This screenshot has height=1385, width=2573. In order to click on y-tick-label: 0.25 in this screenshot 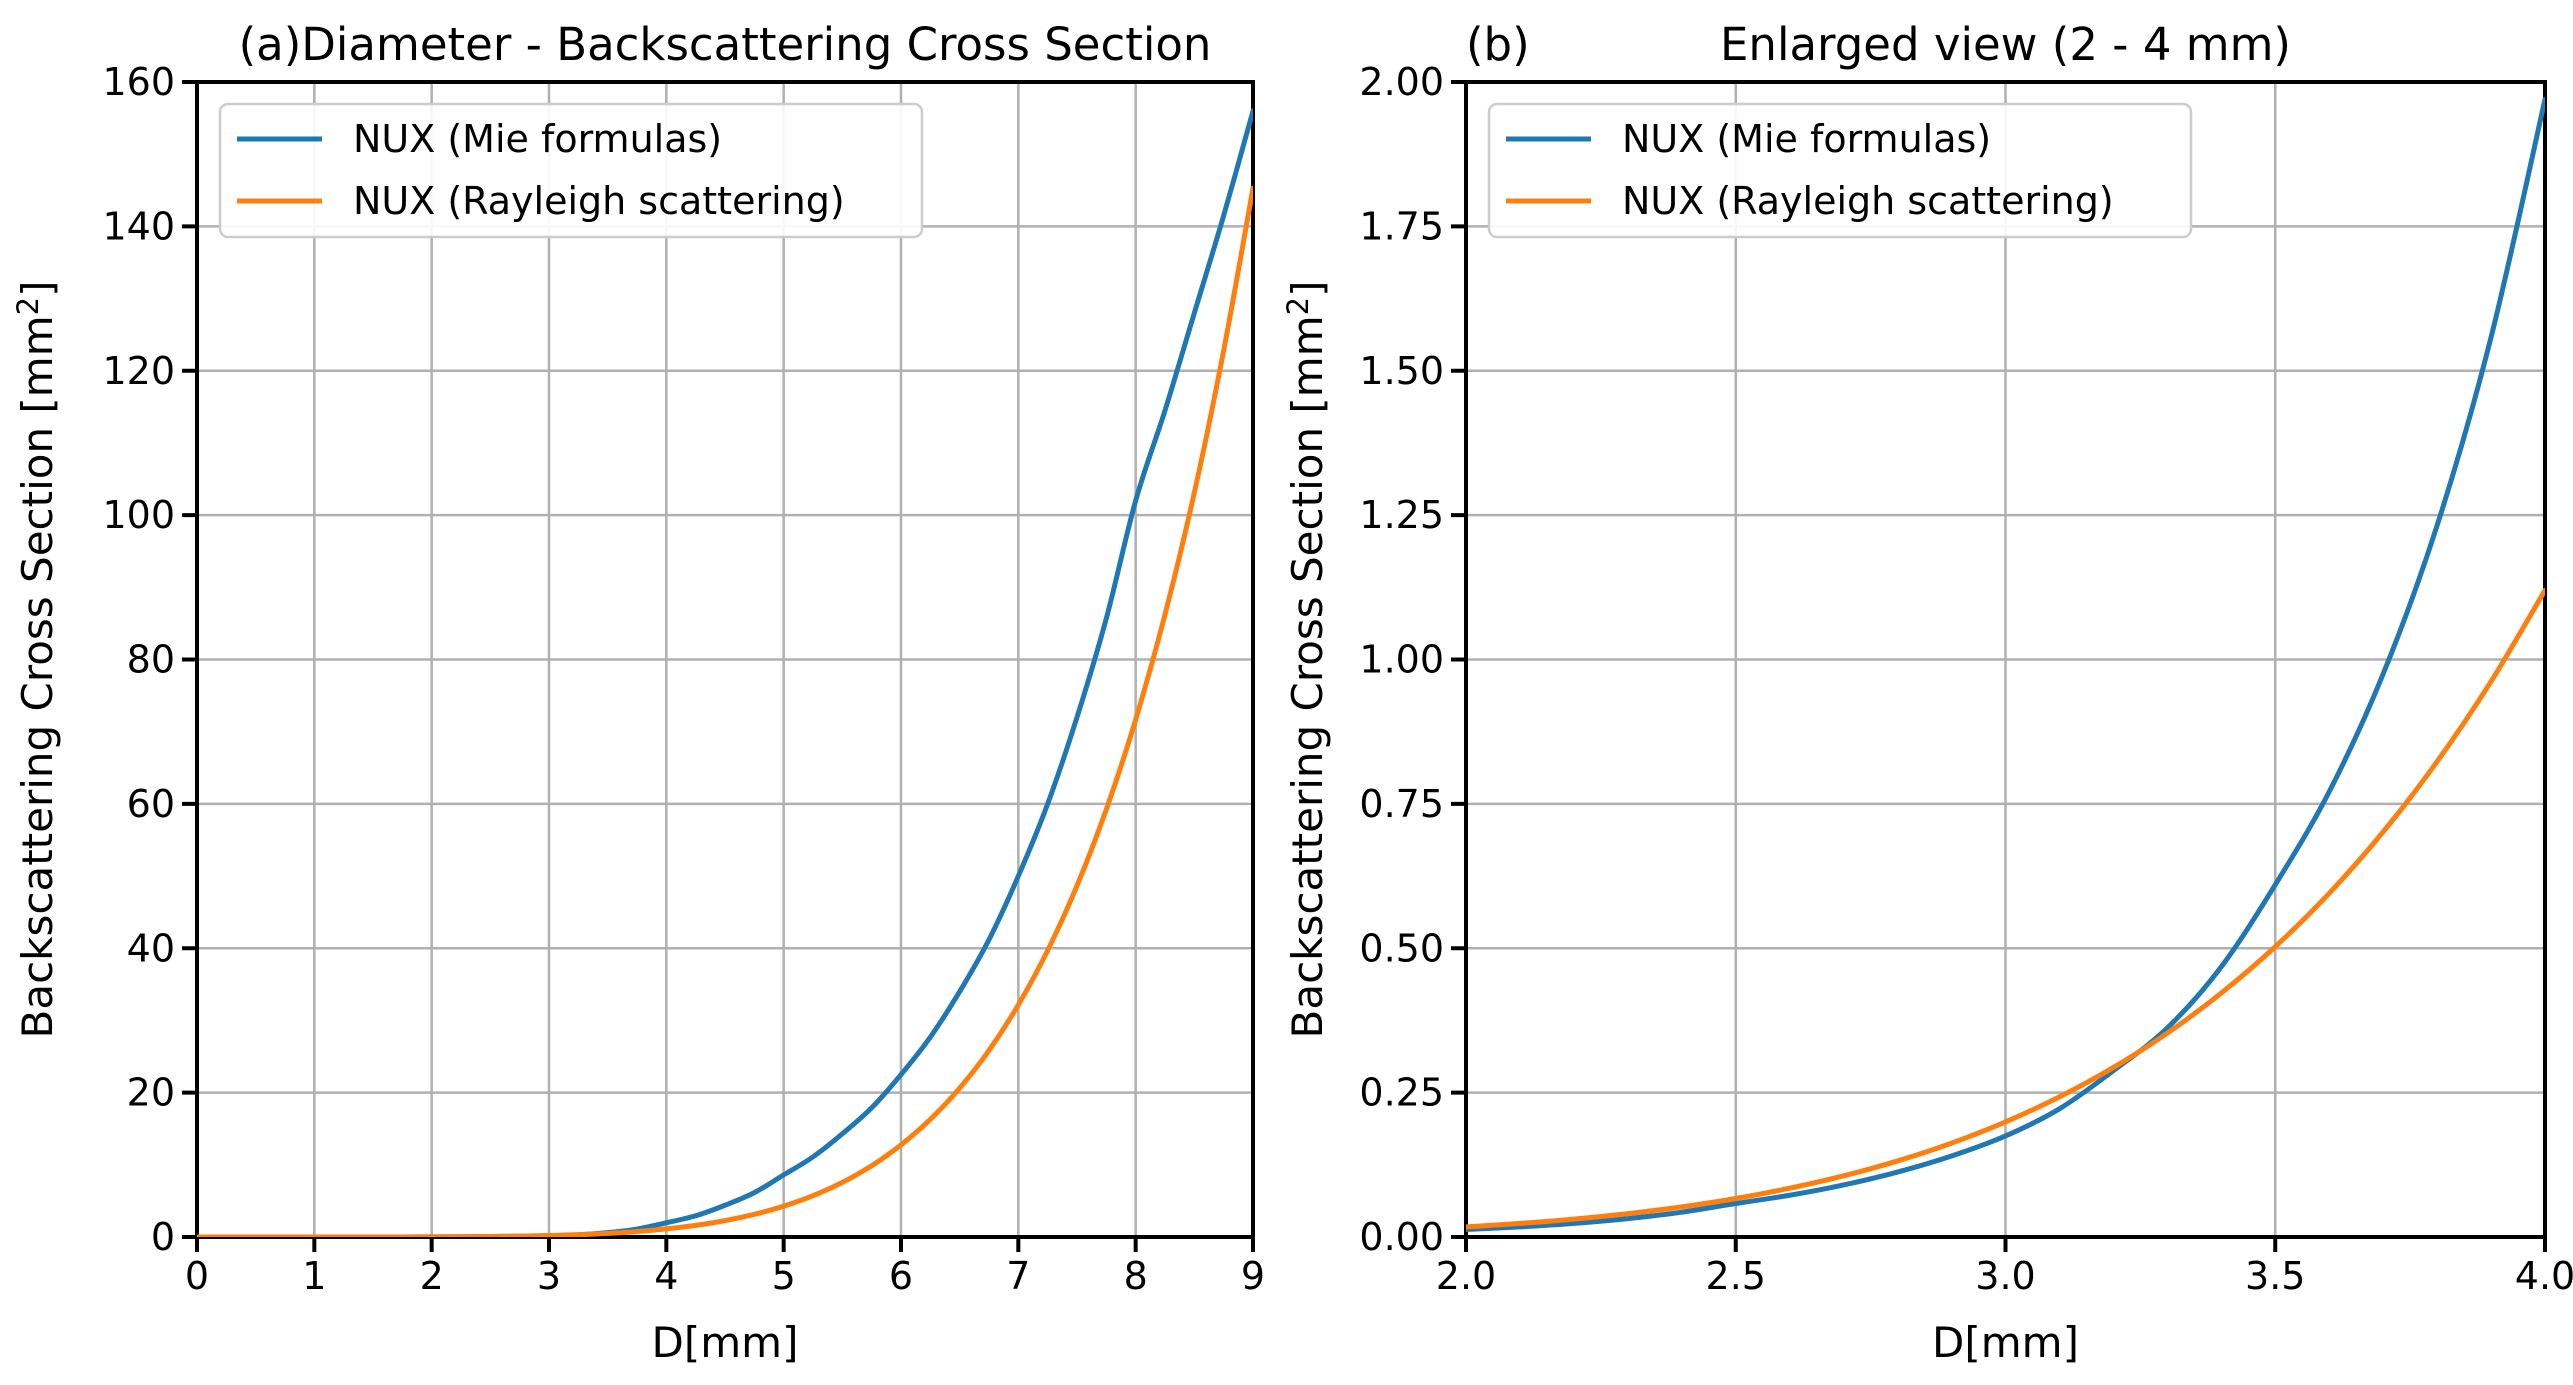, I will do `click(1401, 1093)`.